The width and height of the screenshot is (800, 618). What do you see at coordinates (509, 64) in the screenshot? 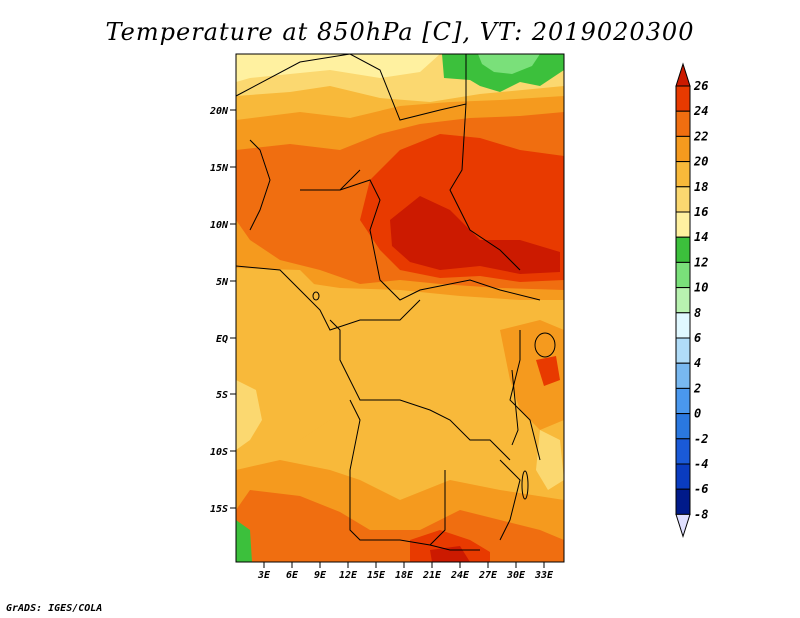
I see `field-band-10-north` at bounding box center [509, 64].